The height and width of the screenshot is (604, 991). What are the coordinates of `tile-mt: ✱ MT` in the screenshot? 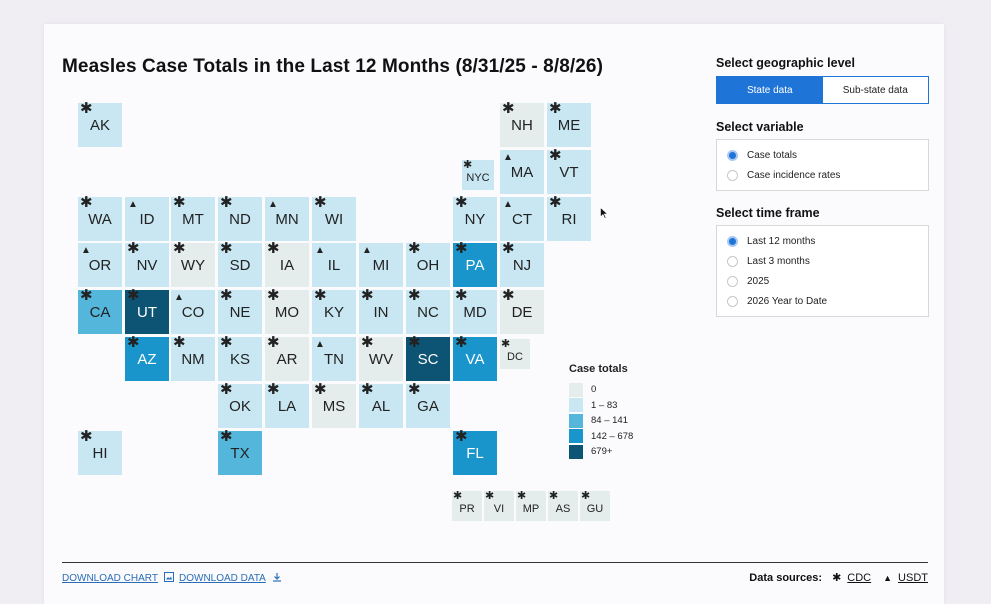 It's located at (193, 217).